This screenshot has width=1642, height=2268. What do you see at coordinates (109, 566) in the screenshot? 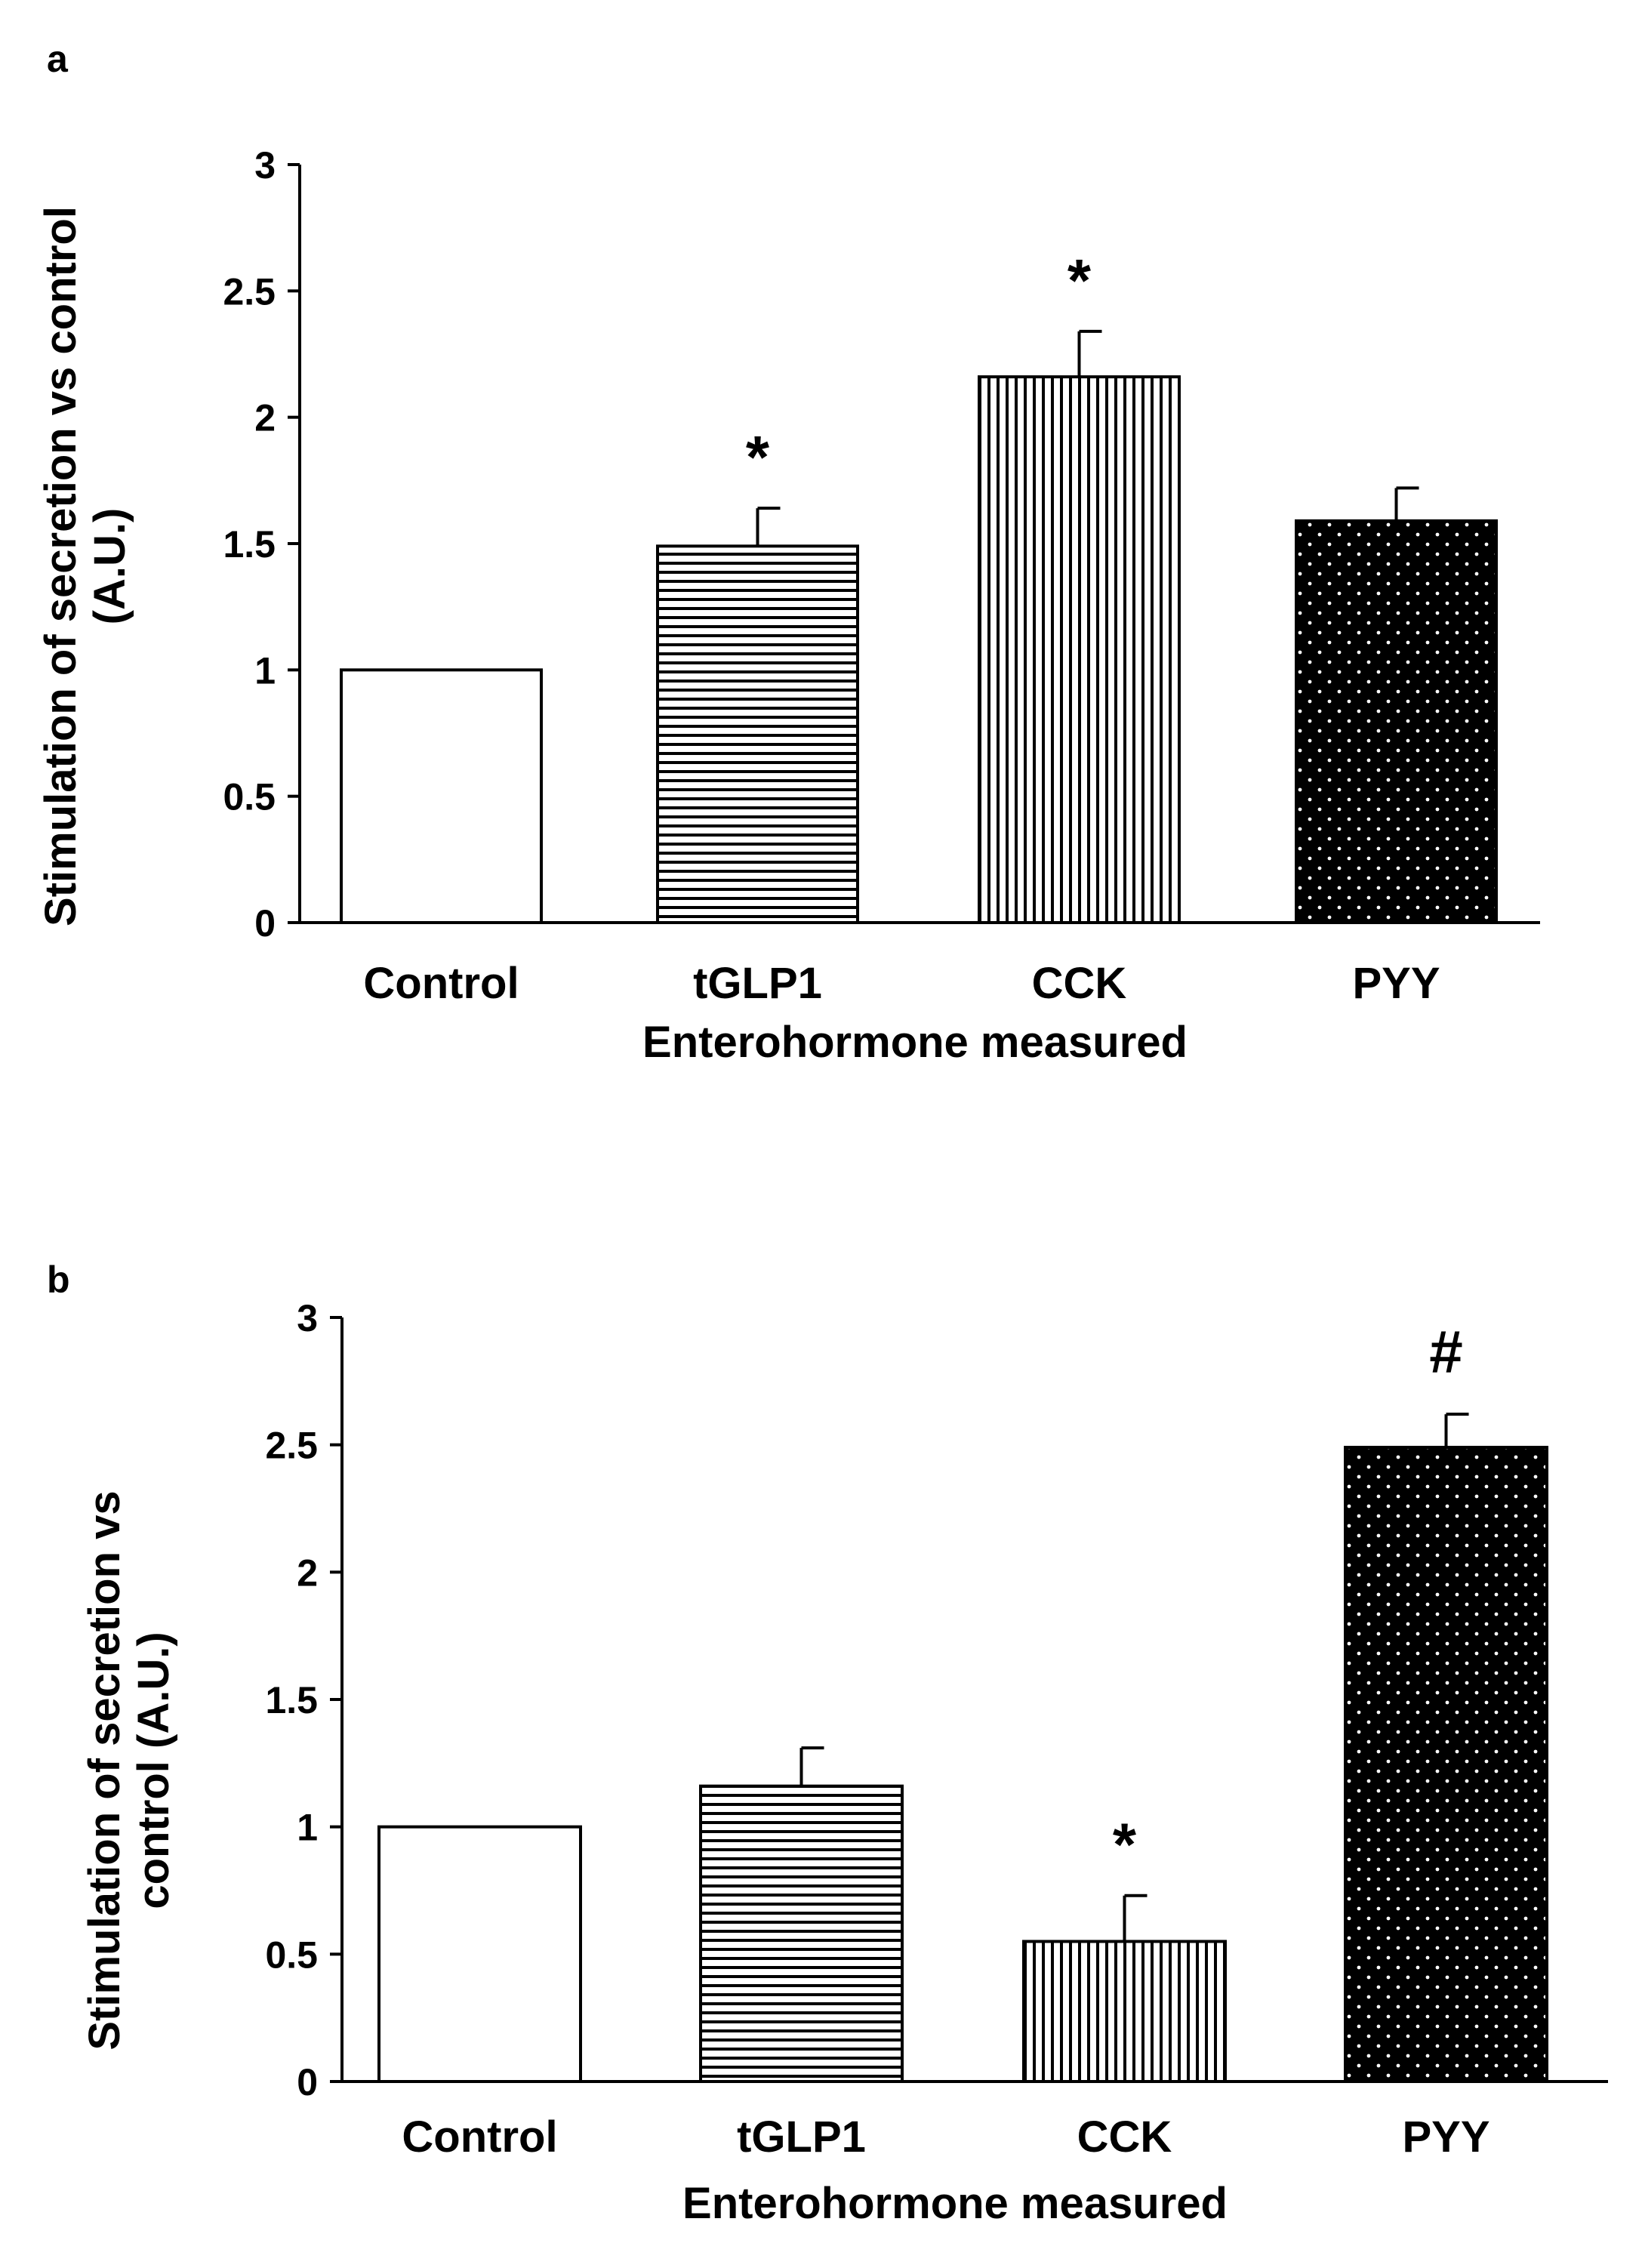
I see `y-axis-title-line-2: (A.U.)` at bounding box center [109, 566].